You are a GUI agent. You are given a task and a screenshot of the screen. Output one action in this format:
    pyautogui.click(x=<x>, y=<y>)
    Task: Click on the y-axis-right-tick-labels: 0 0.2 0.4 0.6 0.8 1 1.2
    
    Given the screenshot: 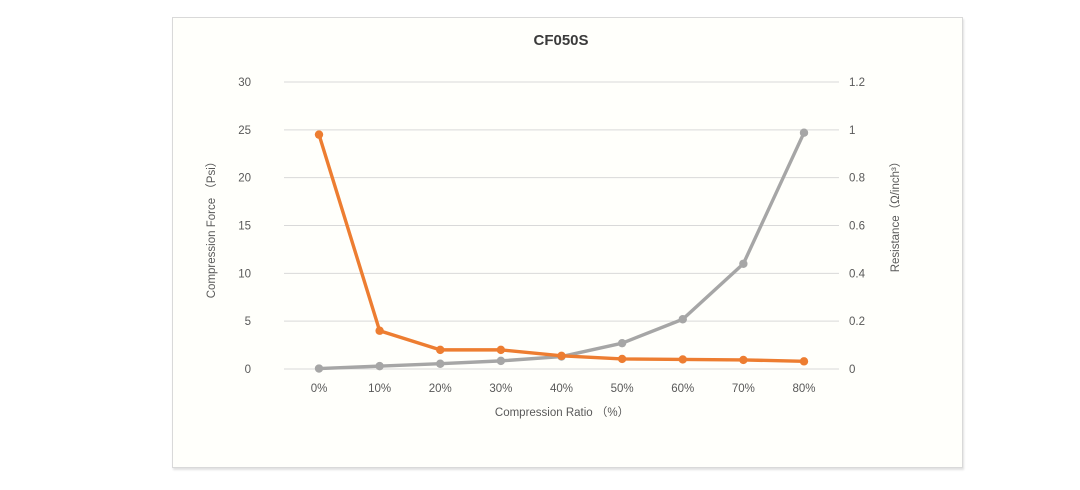 What is the action you would take?
    pyautogui.click(x=857, y=226)
    